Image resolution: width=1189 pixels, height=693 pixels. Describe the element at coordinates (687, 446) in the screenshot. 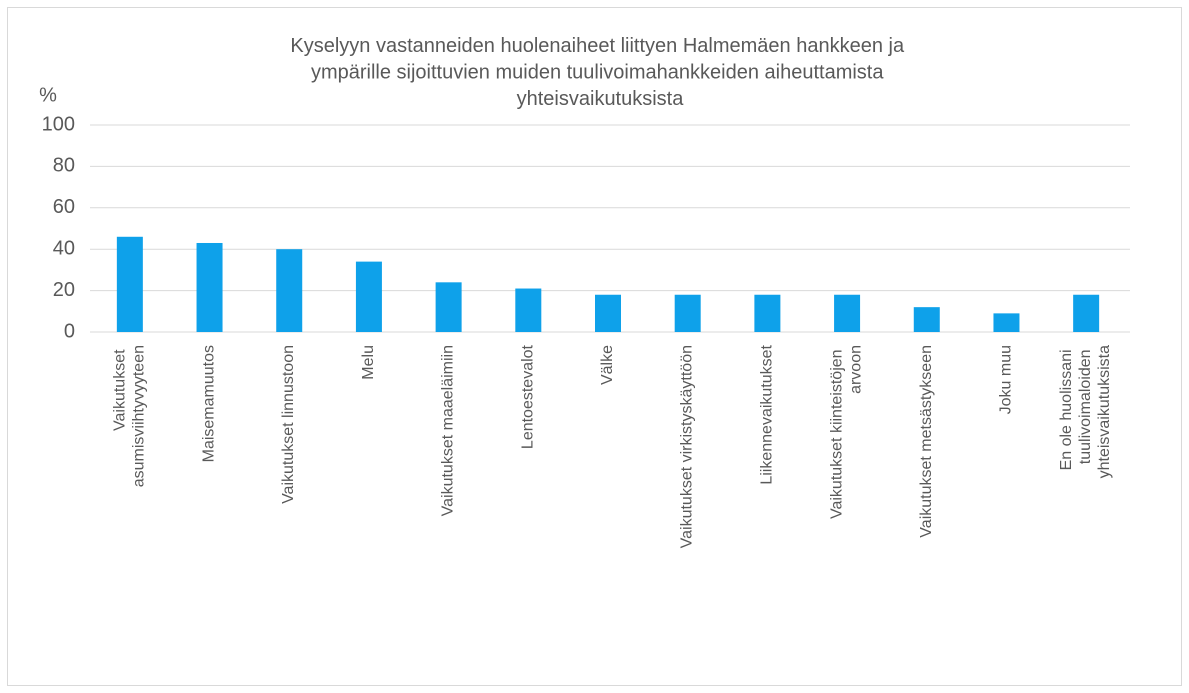

I see `x-tick-label: Vaikutukset virkistyskäyttöön` at that location.